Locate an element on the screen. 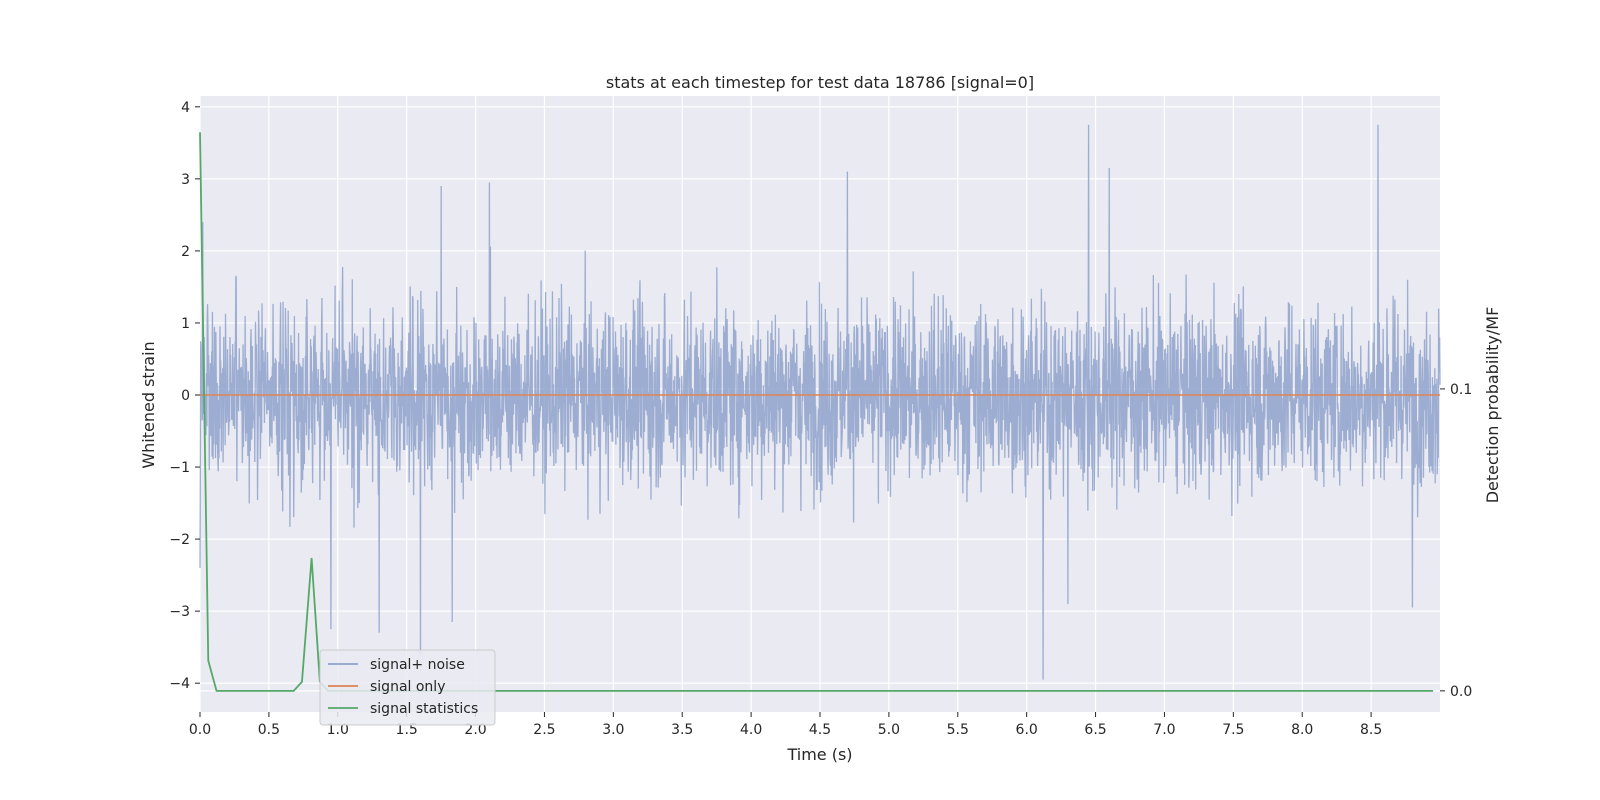 The image size is (1600, 800). x-tick-label: 2.0 is located at coordinates (475, 730).